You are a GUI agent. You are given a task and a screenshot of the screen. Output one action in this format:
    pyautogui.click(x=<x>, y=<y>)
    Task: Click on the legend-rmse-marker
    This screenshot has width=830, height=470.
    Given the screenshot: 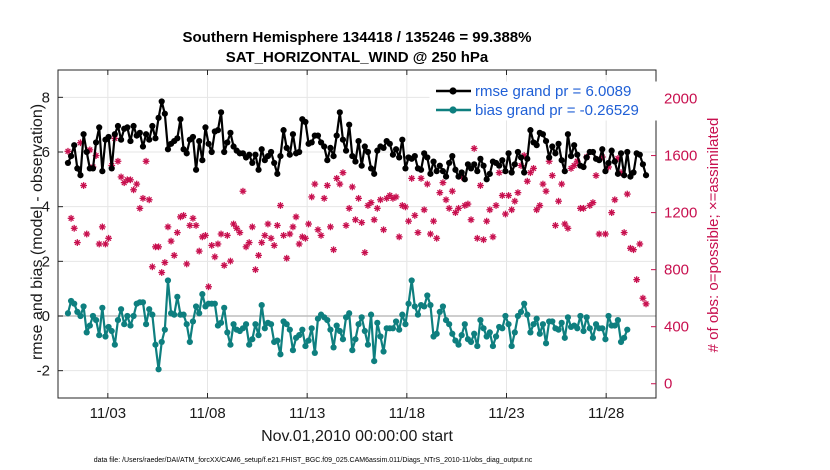 What is the action you would take?
    pyautogui.click(x=453, y=91)
    